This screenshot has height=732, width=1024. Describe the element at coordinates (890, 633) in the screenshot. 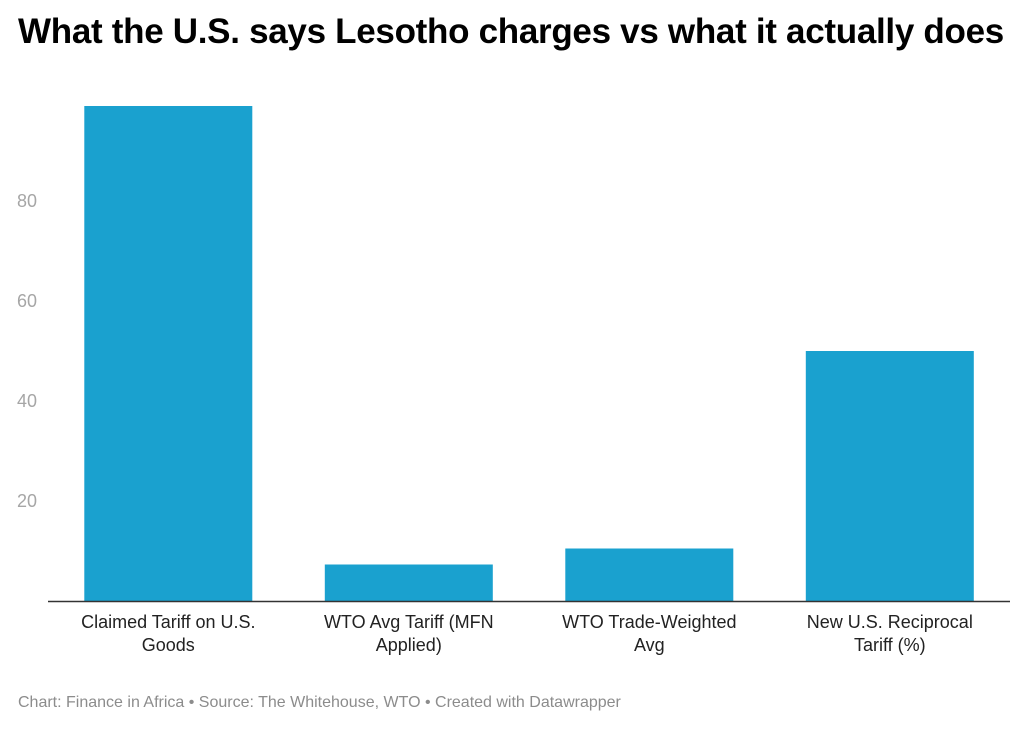

I see `x-category-label: New U.S. Reciprocal Tariff (%)` at that location.